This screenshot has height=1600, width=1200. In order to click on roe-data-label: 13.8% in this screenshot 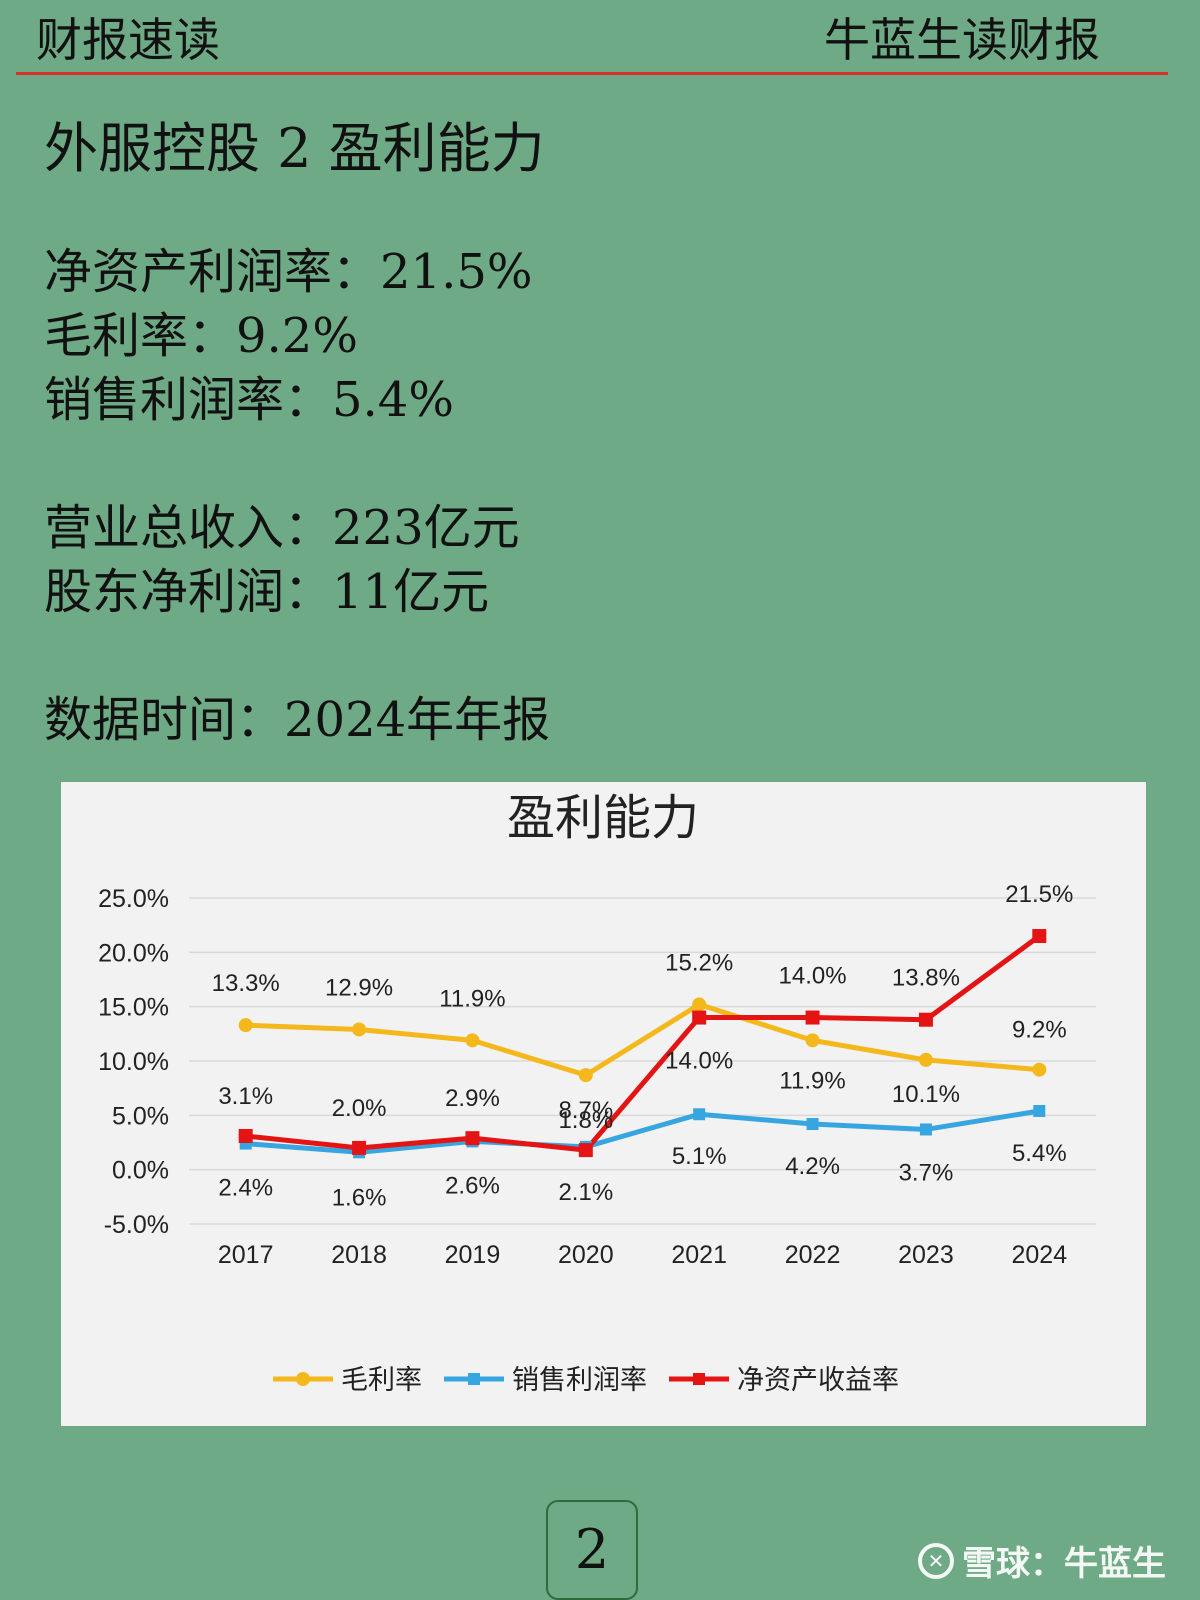, I will do `click(926, 978)`.